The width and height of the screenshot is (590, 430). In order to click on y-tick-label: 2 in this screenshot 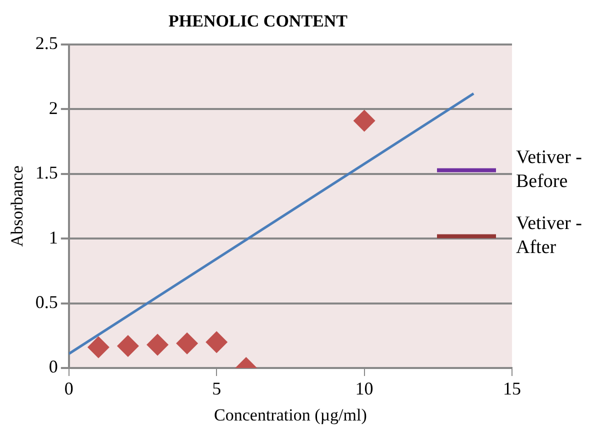, I will do `click(53, 108)`.